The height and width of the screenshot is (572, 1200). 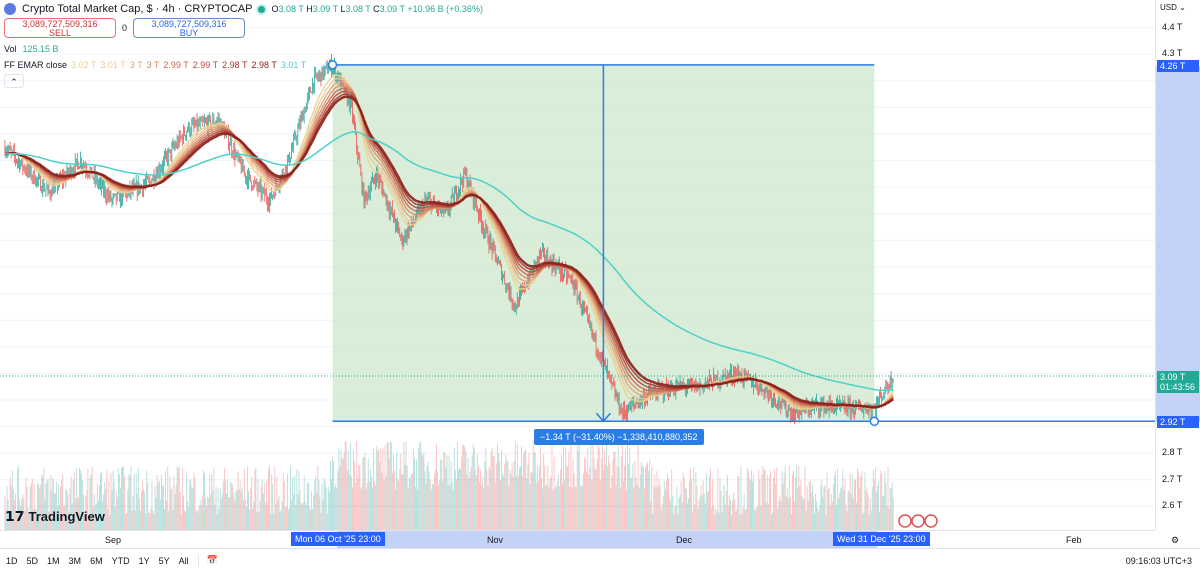 I want to click on calendar-icon: 📅, so click(x=207, y=560).